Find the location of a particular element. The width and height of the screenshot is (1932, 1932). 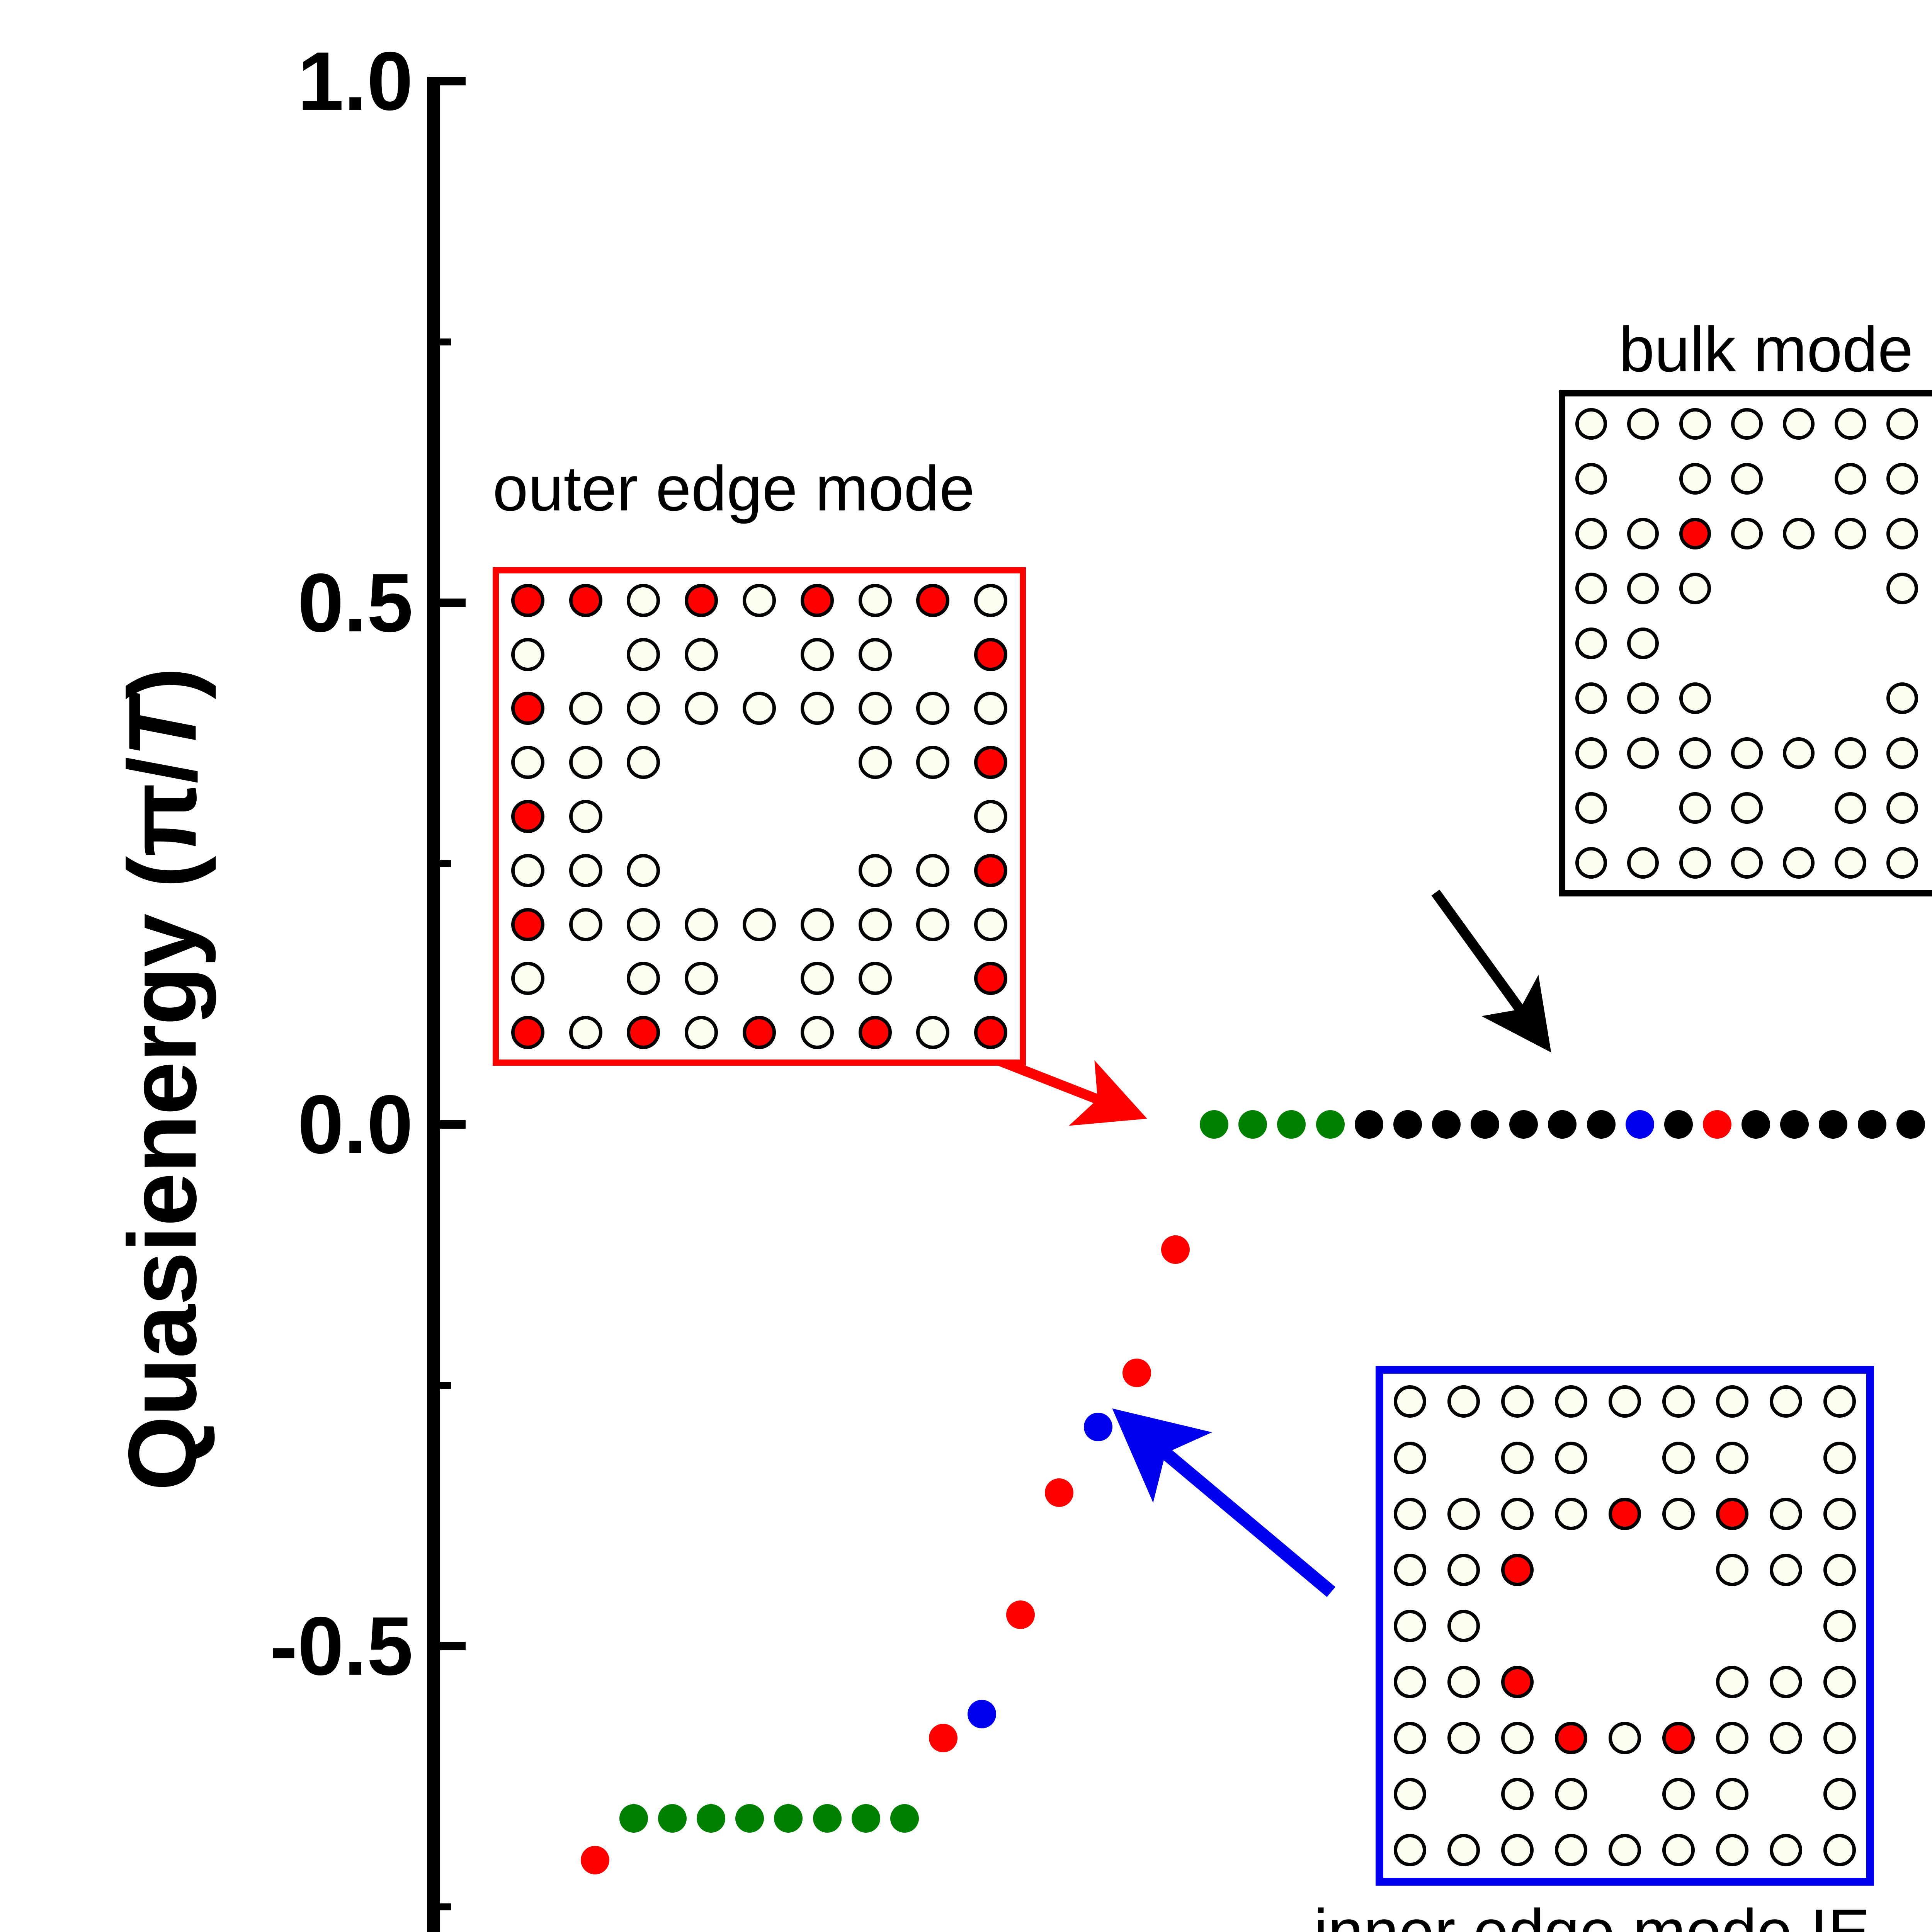

inset-bulk-mode is located at coordinates (1745, 643).